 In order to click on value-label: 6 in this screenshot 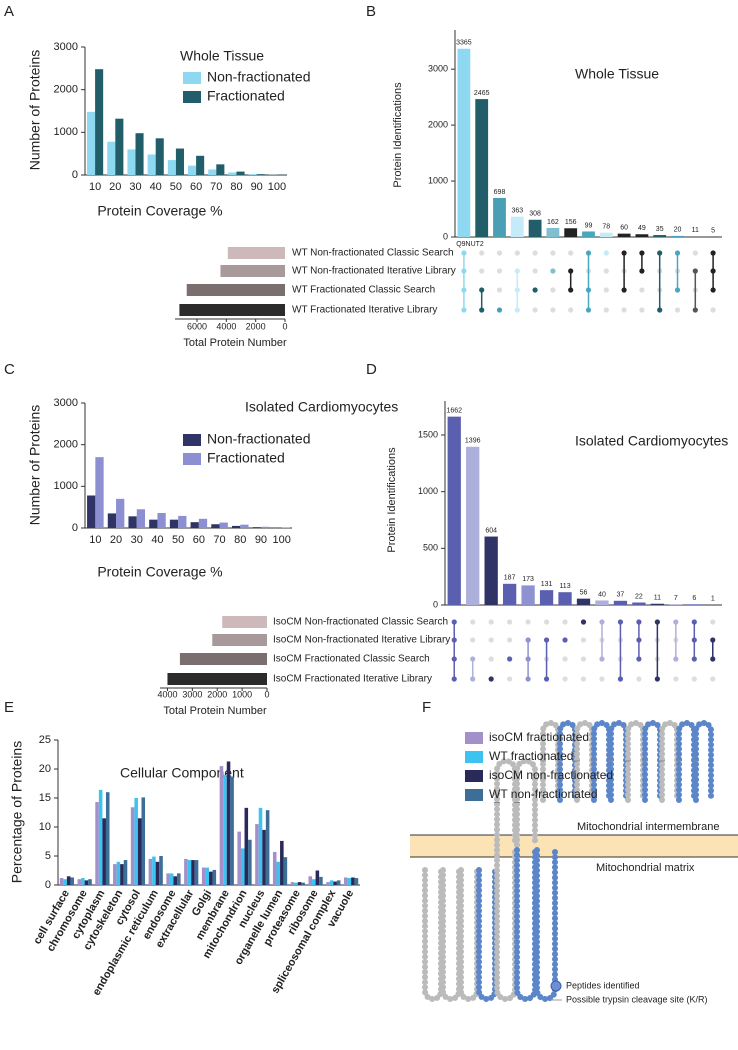, I will do `click(694, 598)`.